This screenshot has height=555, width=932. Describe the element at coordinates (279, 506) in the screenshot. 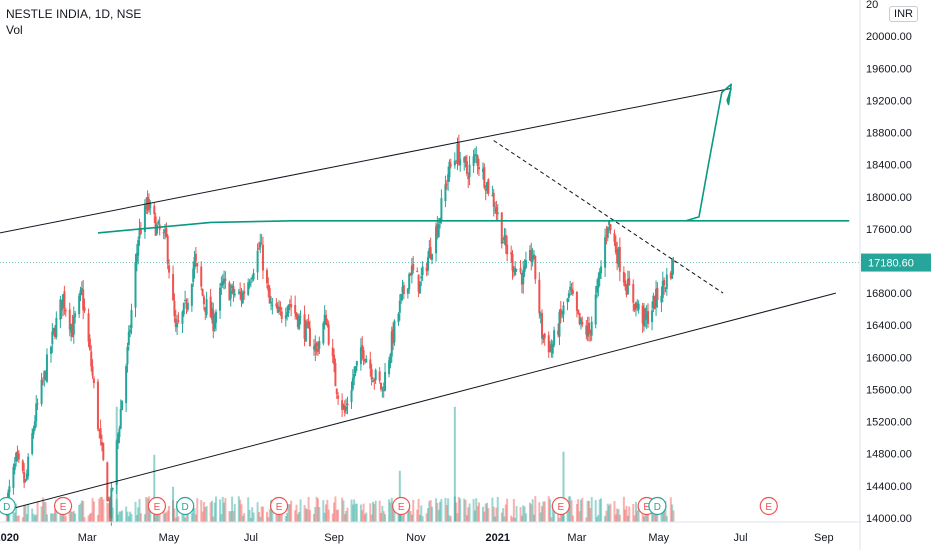

I see `earnings-event-marker` at that location.